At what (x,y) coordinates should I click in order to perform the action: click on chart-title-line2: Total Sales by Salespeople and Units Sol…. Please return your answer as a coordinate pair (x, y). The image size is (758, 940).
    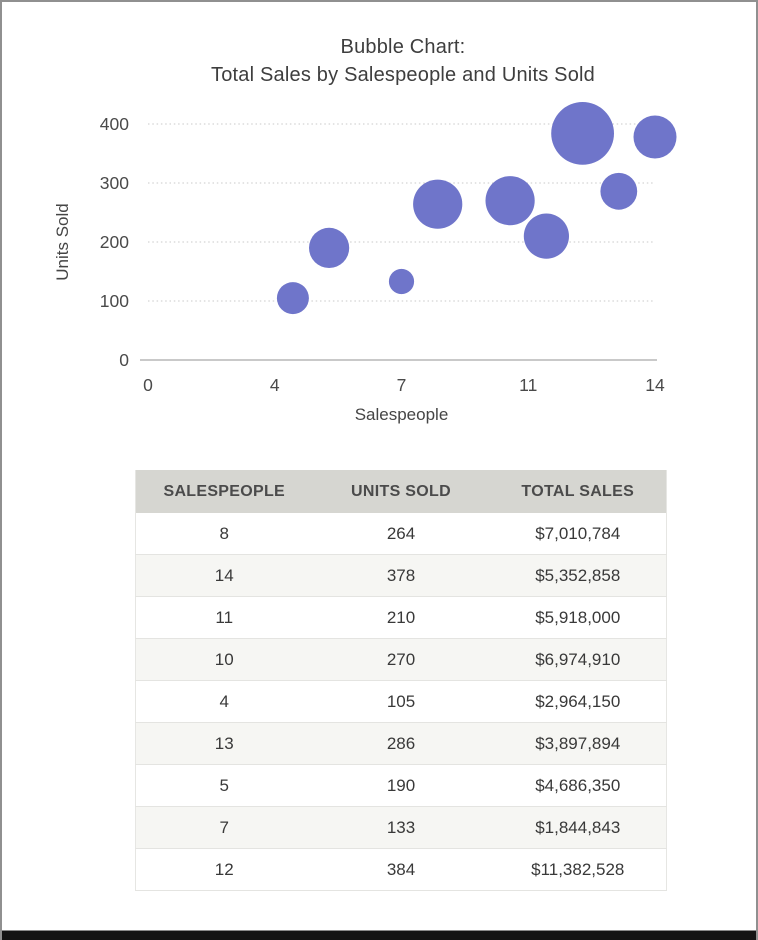
    Looking at the image, I should click on (403, 75).